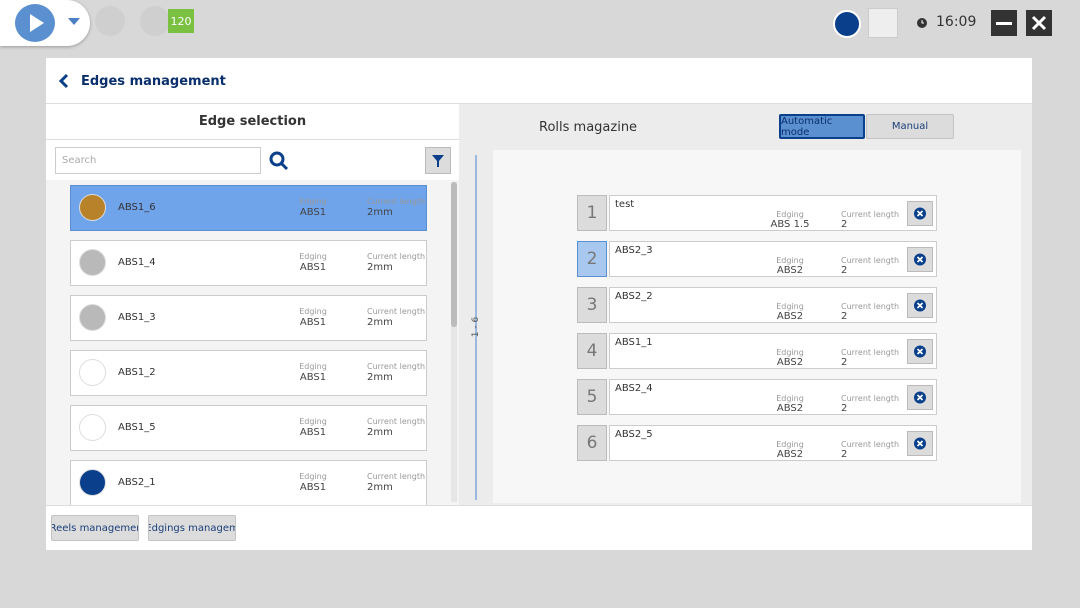 The image size is (1080, 608). I want to click on filter-button, so click(438, 160).